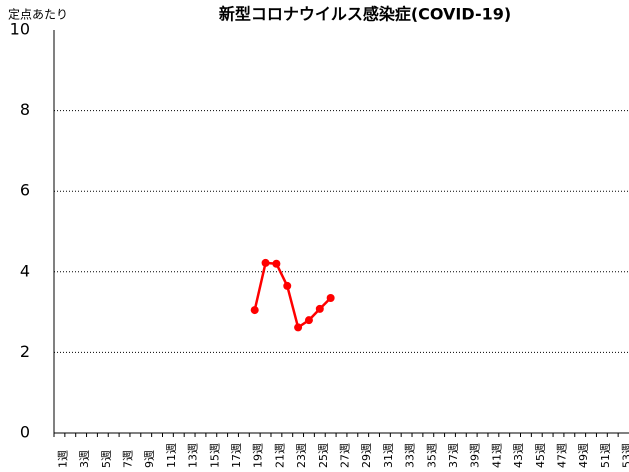 The image size is (629, 472). What do you see at coordinates (25, 351) in the screenshot?
I see `y-tick-label: 2` at bounding box center [25, 351].